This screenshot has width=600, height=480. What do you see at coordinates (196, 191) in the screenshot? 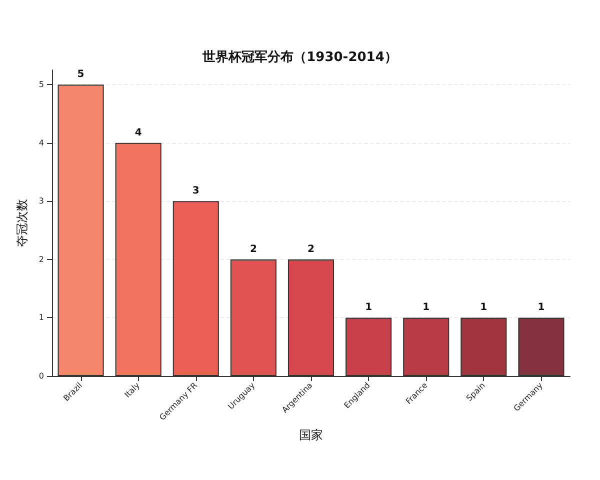
I see `data-label: 3` at bounding box center [196, 191].